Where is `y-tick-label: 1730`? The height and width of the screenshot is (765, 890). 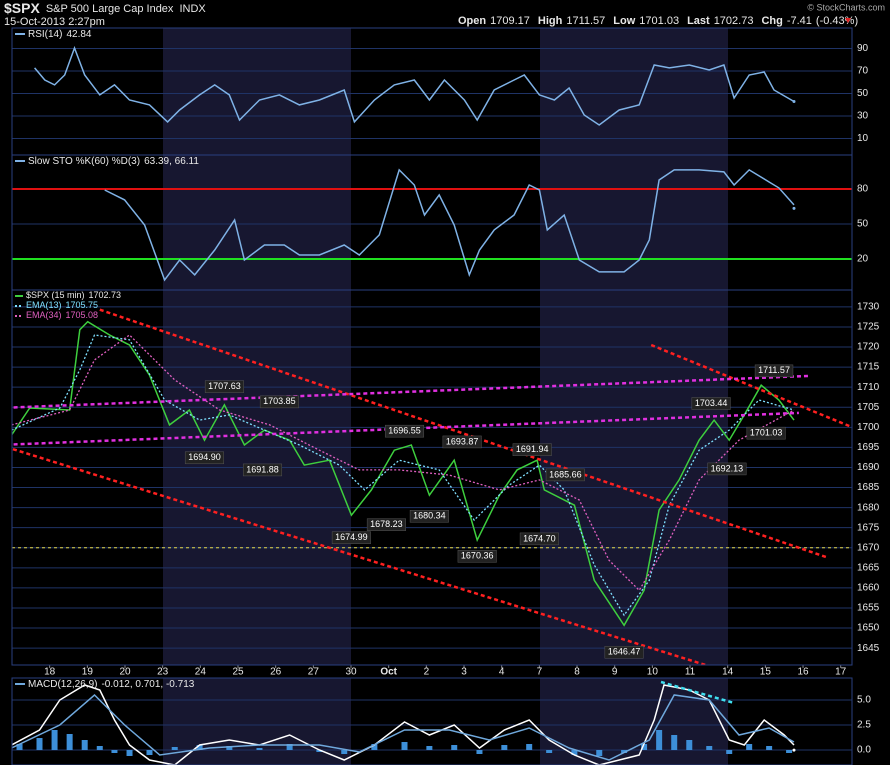 y-tick-label: 1730 is located at coordinates (868, 307).